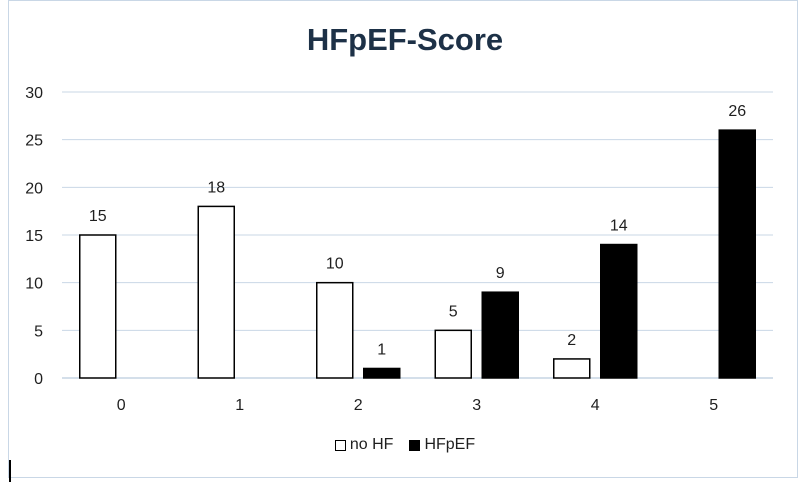  I want to click on legend-label-no-hf: no HF, so click(371, 444).